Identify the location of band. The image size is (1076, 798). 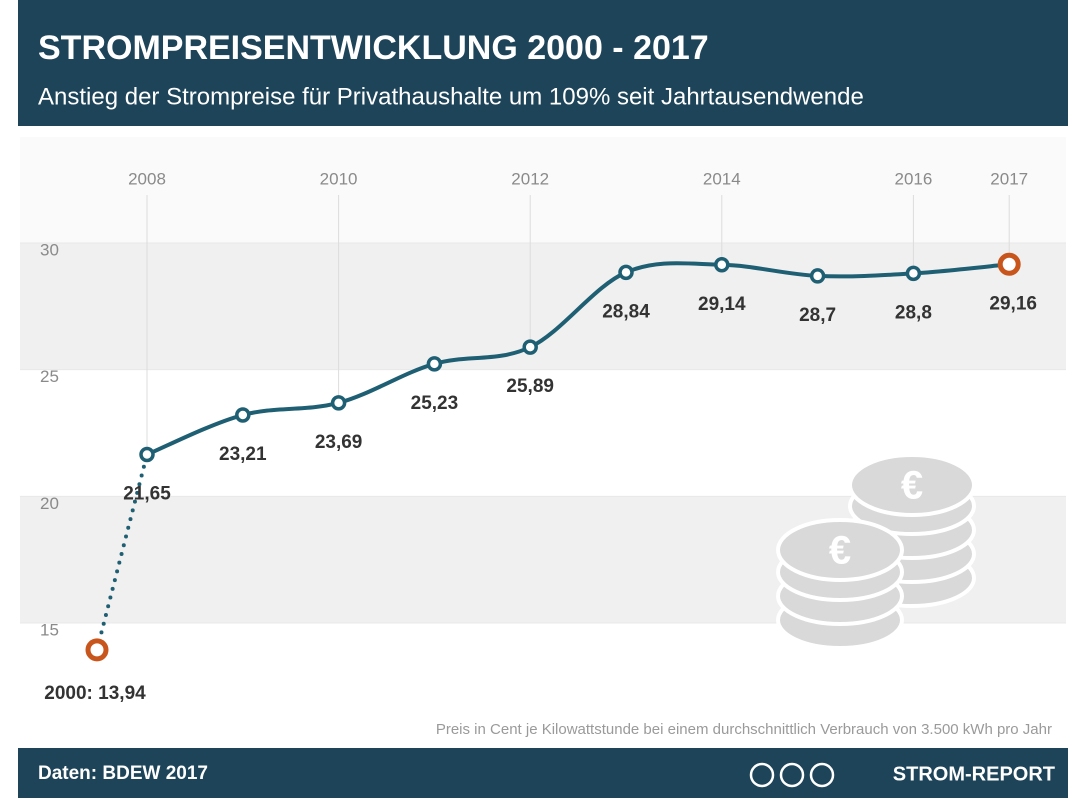
(543, 190).